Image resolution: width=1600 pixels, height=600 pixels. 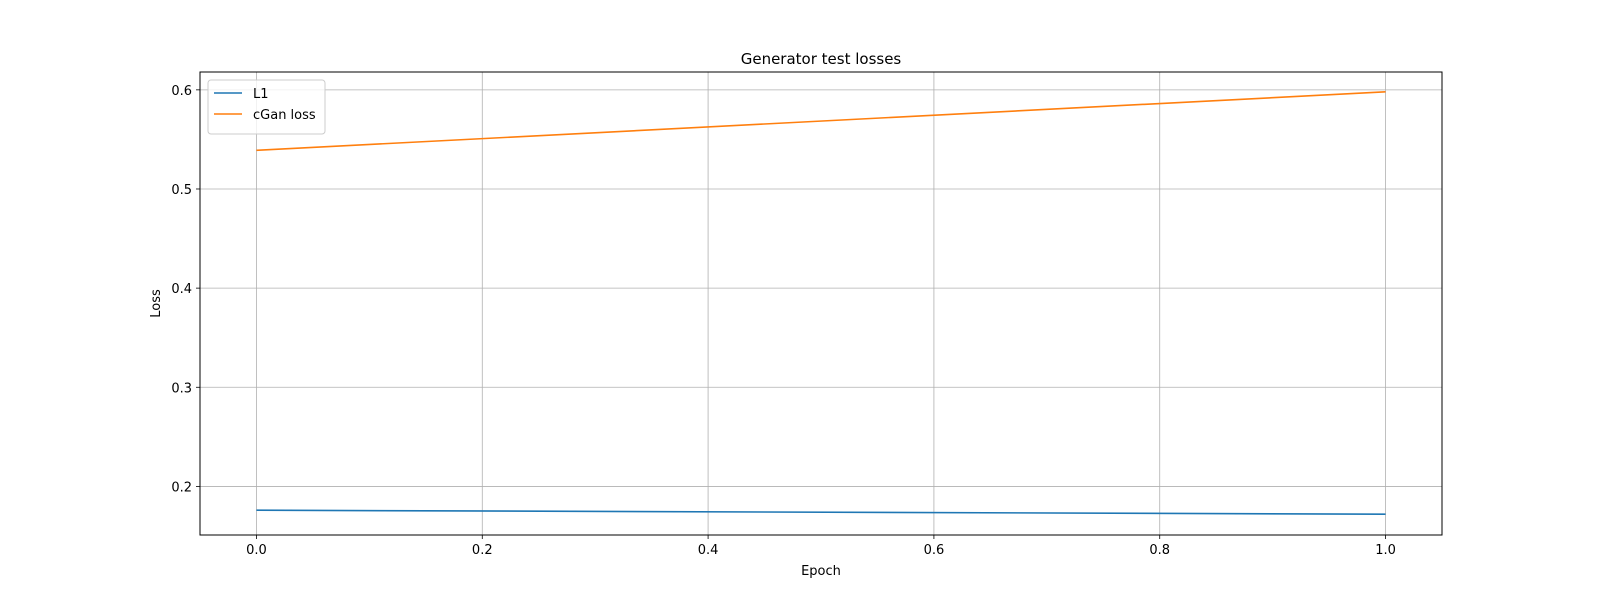 I want to click on y-axis-label: Loss, so click(x=156, y=303).